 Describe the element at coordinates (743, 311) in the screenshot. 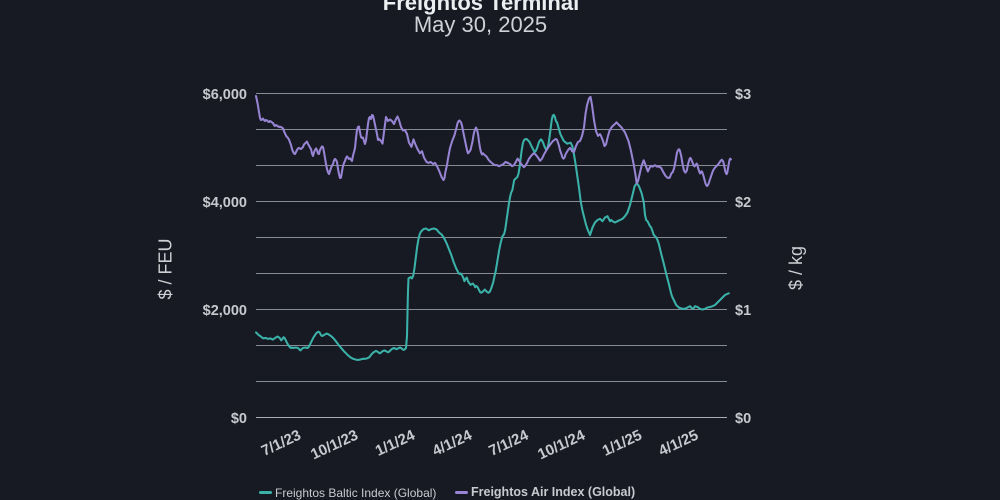

I see `svg-text: $1` at that location.